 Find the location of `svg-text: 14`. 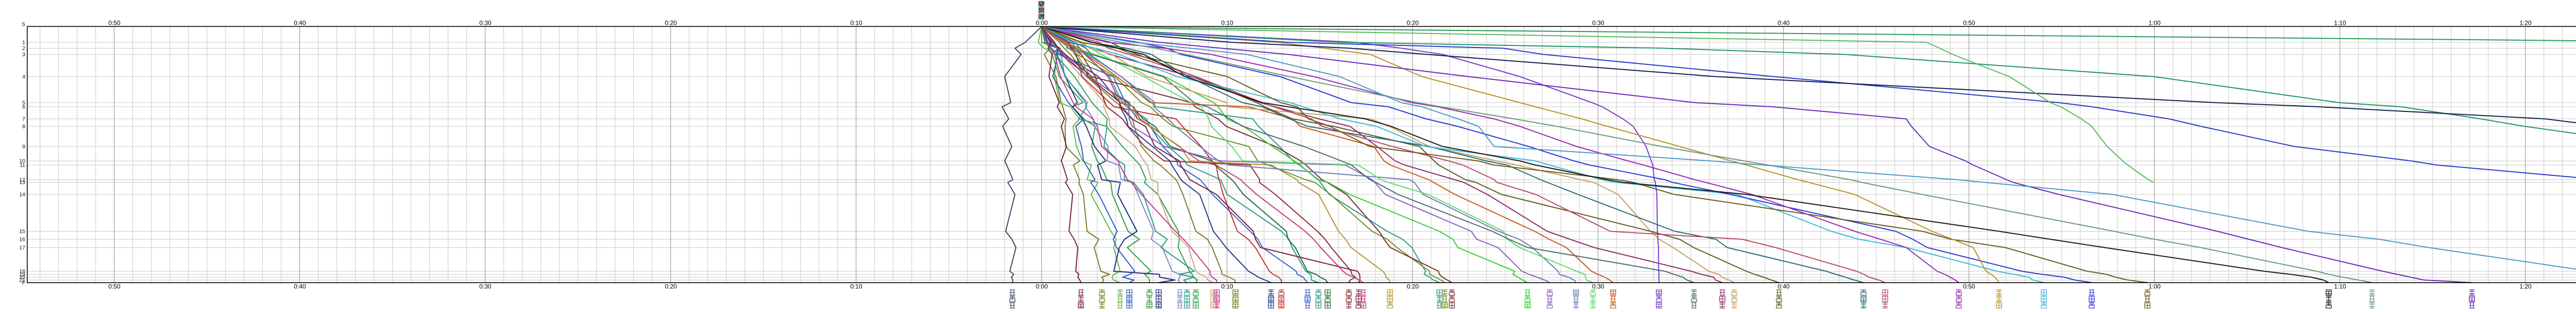

svg-text: 14 is located at coordinates (22, 195).